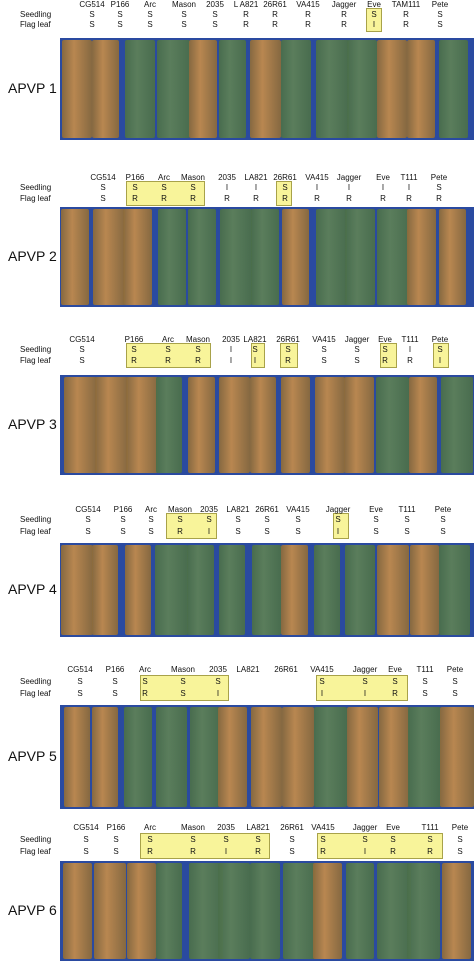 The width and height of the screenshot is (474, 962). I want to click on variety-name: 26R61, so click(288, 339).